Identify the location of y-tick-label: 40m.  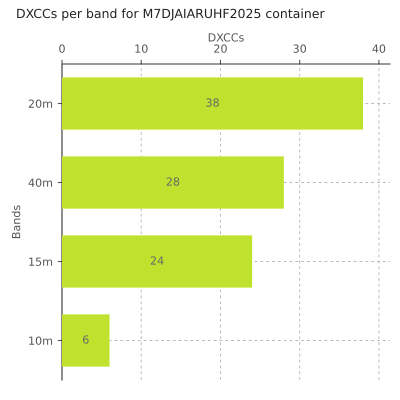
(40, 182).